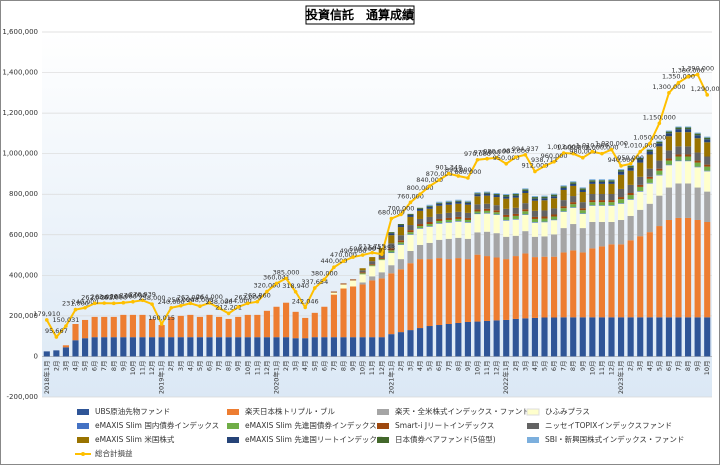  What do you see at coordinates (83, 454) in the screenshot?
I see `legend-marker` at bounding box center [83, 454].